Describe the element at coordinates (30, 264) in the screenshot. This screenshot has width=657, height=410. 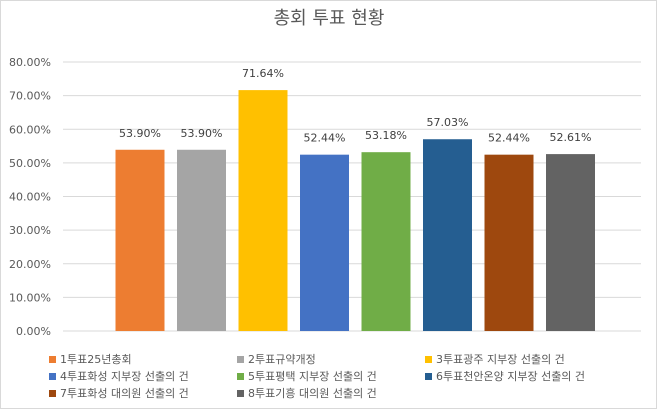
I see `y-tick-label: 20.00%` at that location.